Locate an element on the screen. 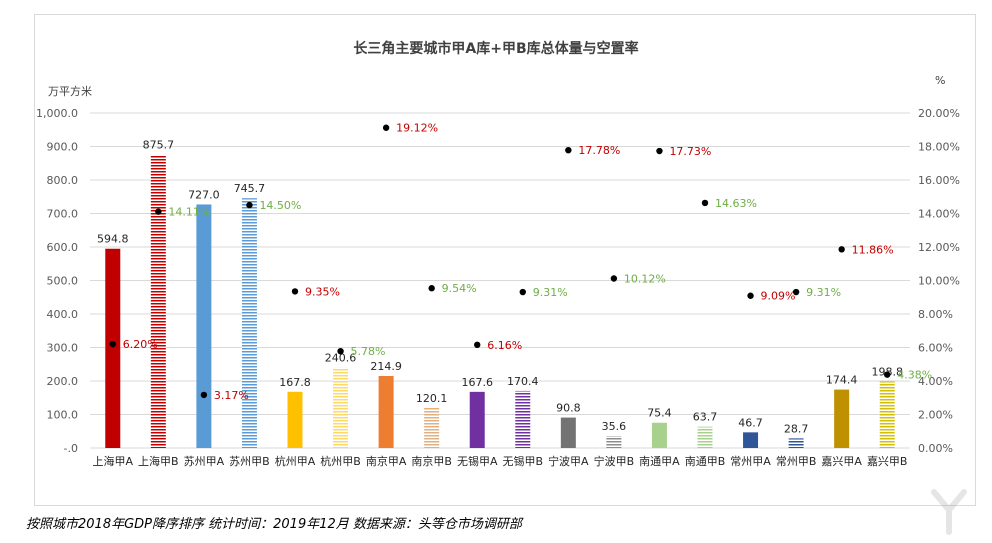 This screenshot has height=543, width=992. y-tick-label-left: 700.0 is located at coordinates (63, 214).